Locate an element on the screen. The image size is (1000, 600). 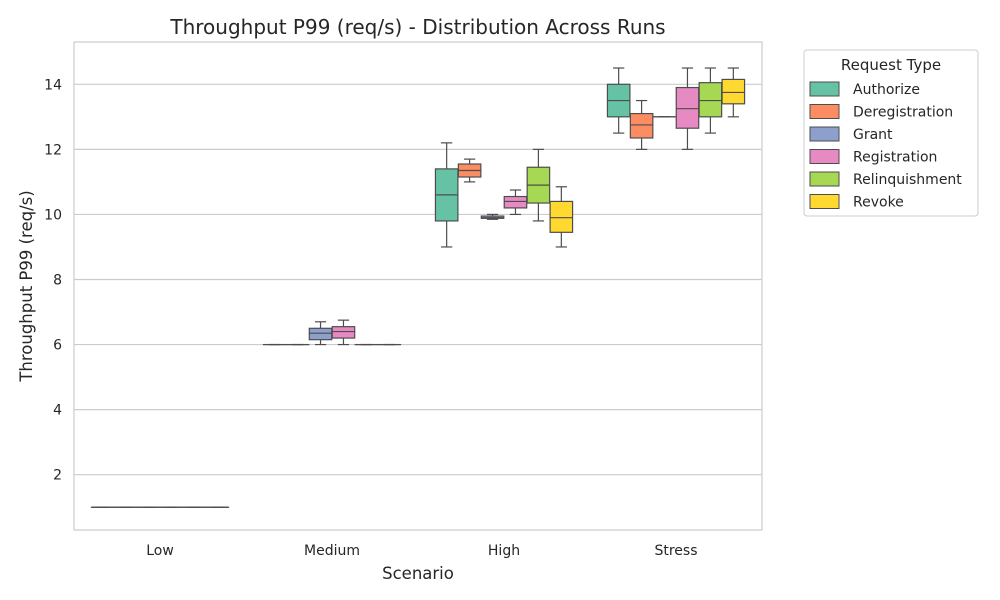
y-axis-label: Throughput P99 (req/s) is located at coordinates (26, 286).